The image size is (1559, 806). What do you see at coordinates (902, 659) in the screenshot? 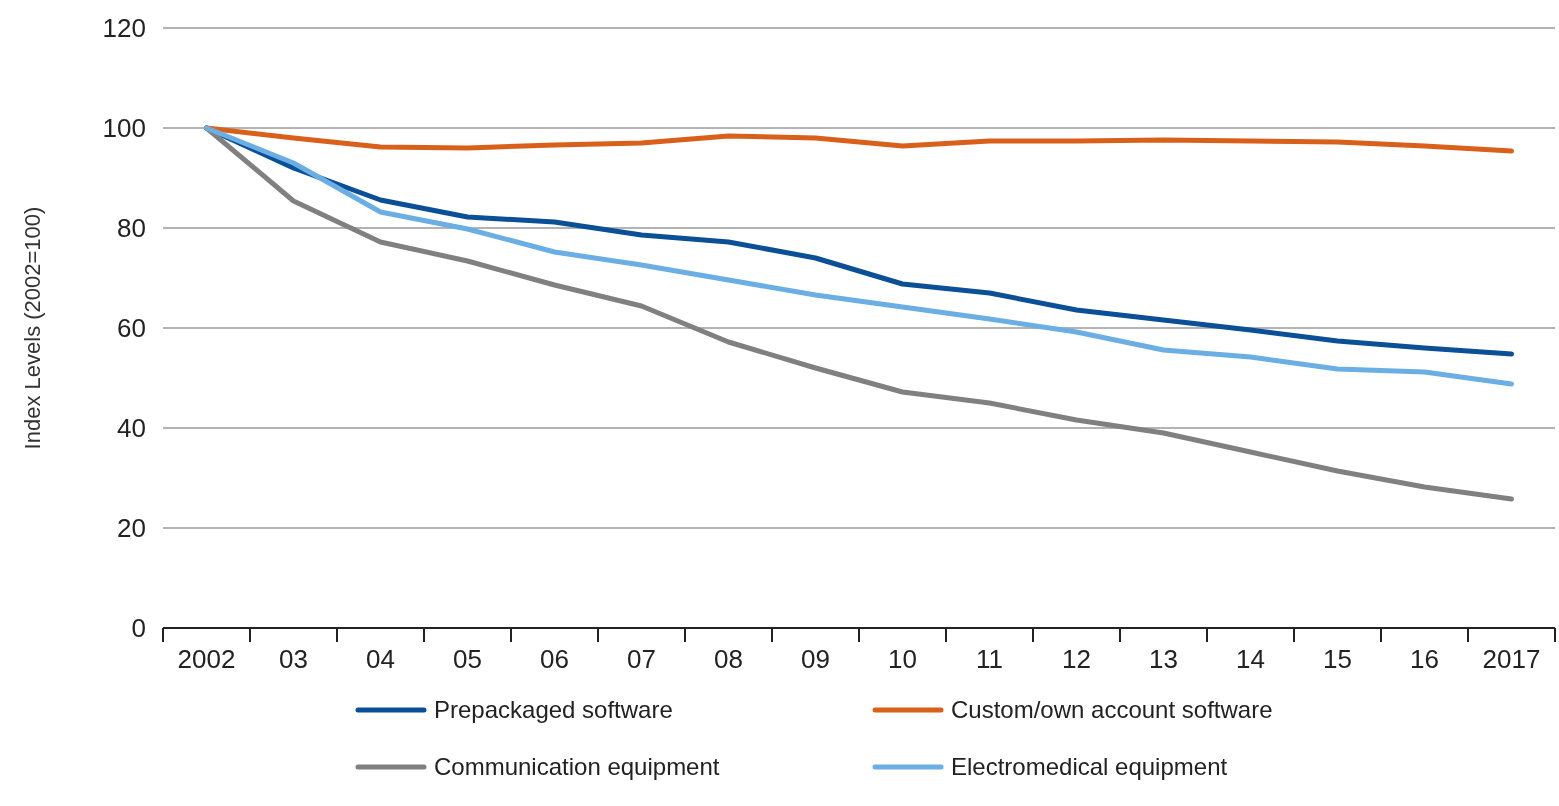
I see `x-tick-label: 10` at bounding box center [902, 659].